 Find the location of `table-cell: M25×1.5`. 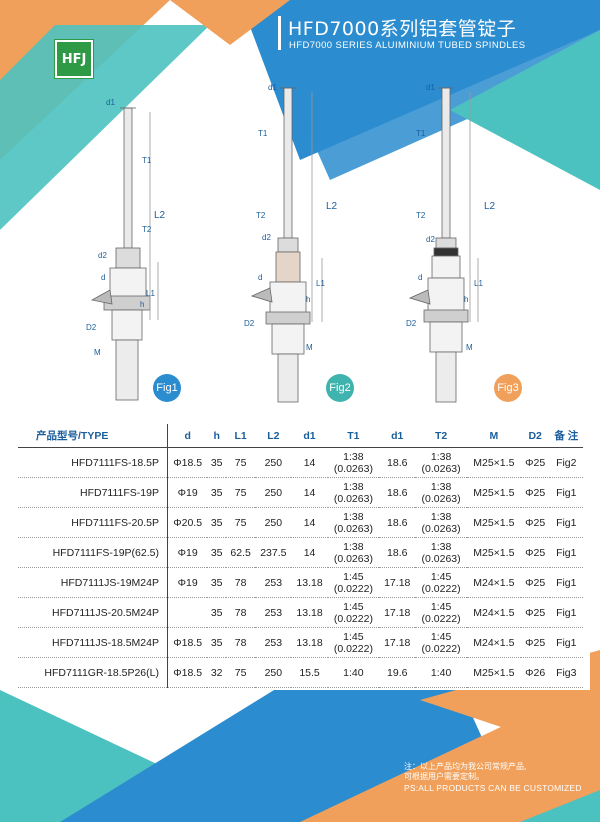

table-cell: M25×1.5 is located at coordinates (493, 492).